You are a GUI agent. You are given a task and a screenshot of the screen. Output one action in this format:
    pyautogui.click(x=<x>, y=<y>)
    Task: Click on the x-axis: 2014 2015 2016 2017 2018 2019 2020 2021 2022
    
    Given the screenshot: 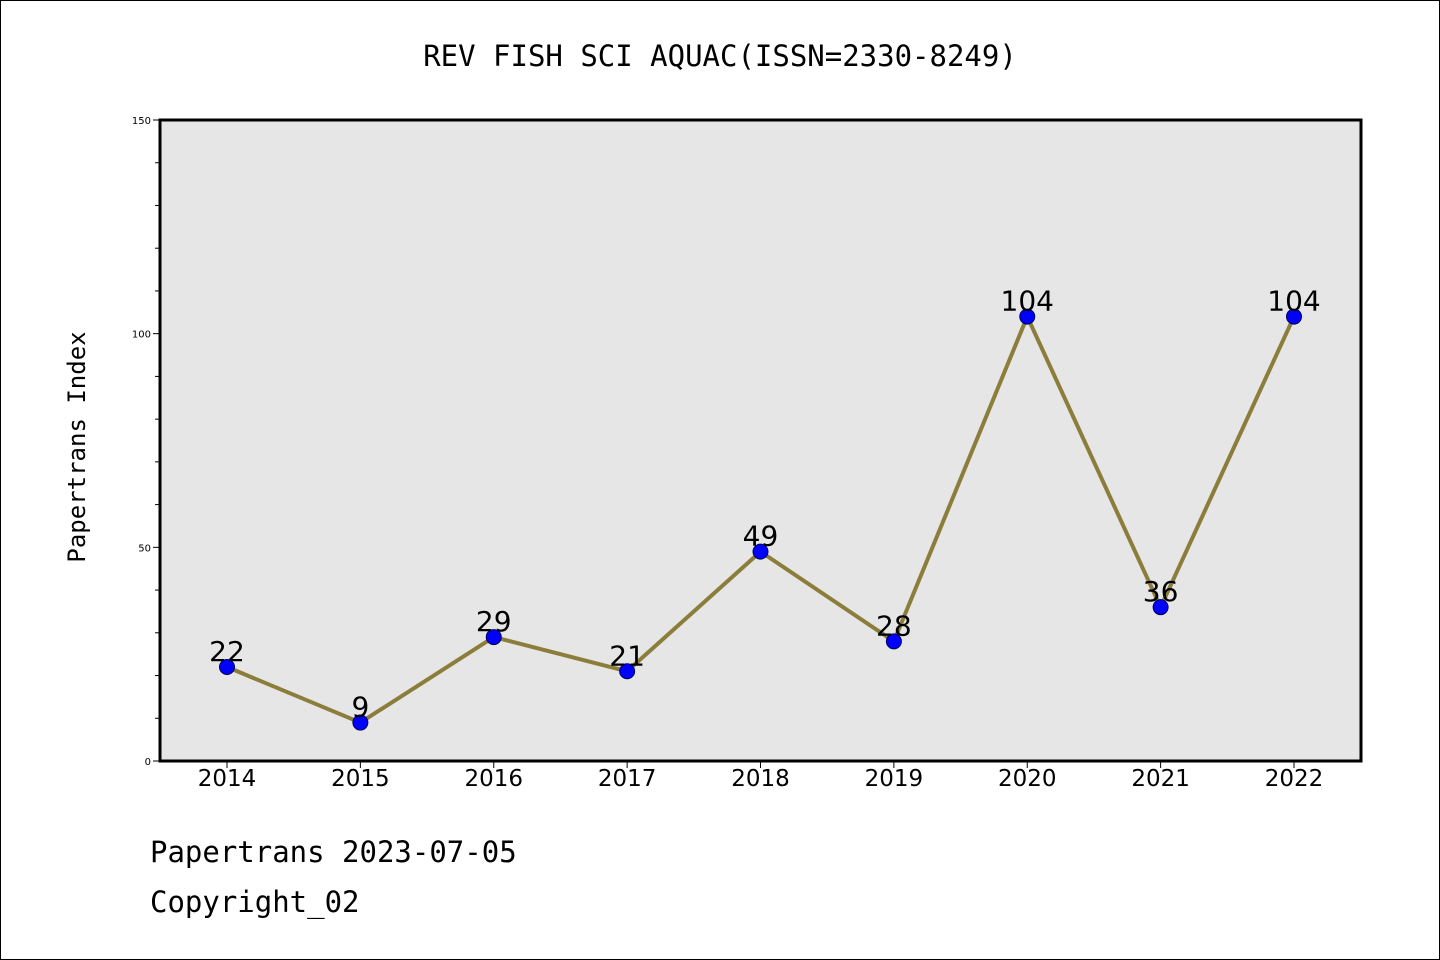 What is the action you would take?
    pyautogui.click(x=761, y=776)
    